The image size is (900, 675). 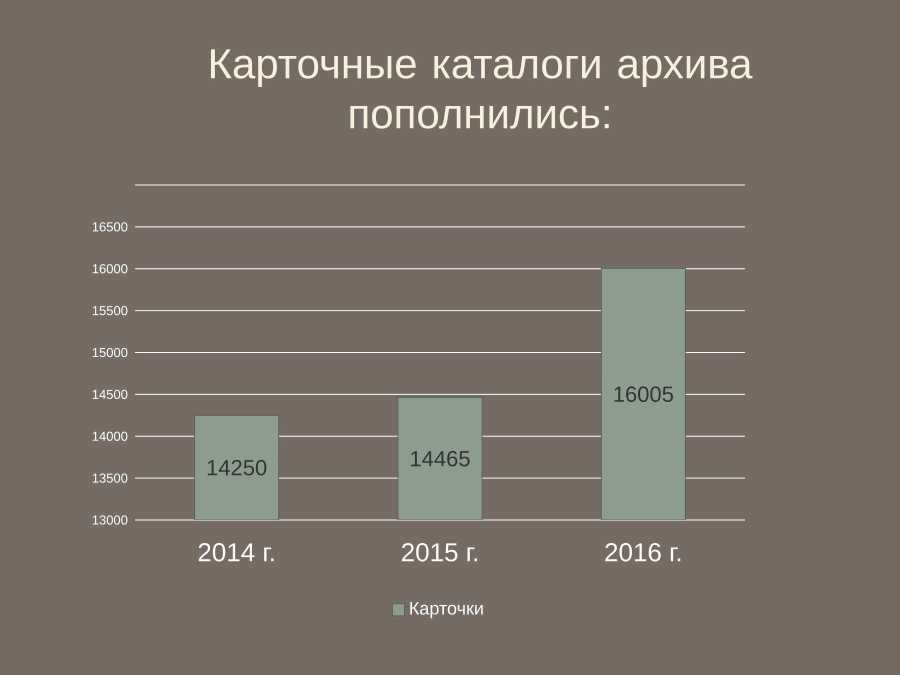 What do you see at coordinates (110, 311) in the screenshot?
I see `y-tick-label: 15500` at bounding box center [110, 311].